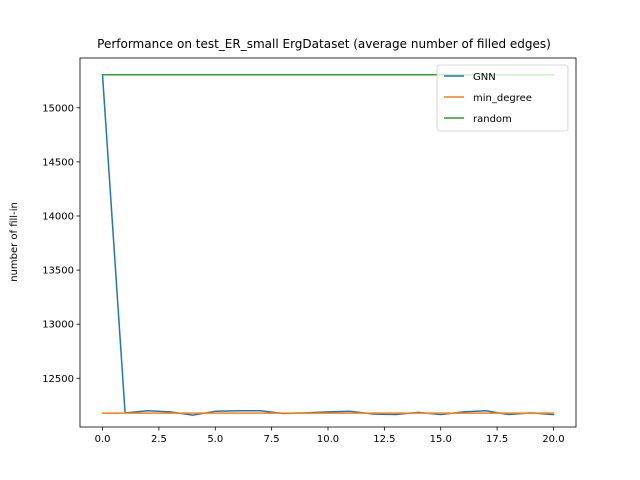 Image resolution: width=640 pixels, height=480 pixels. I want to click on x-tick-label: 17.5, so click(497, 439).